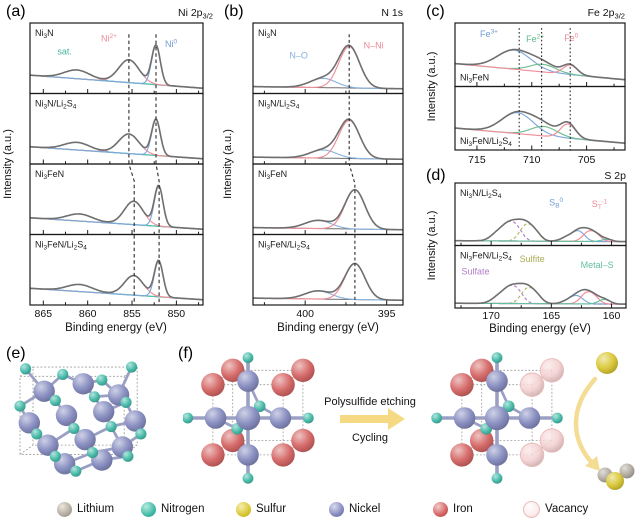 The width and height of the screenshot is (640, 526). What do you see at coordinates (148, 509) in the screenshot?
I see `nitrogen-atom-icon` at bounding box center [148, 509].